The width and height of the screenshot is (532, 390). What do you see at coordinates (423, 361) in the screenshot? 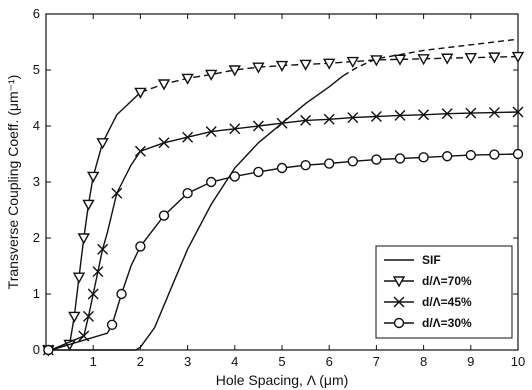
I see `x-tick-label: 8` at bounding box center [423, 361].